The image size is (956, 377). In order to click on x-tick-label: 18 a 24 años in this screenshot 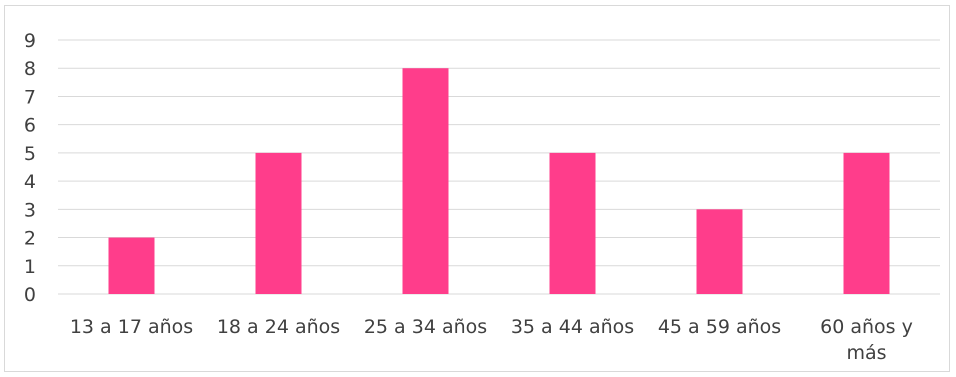, I will do `click(278, 327)`.